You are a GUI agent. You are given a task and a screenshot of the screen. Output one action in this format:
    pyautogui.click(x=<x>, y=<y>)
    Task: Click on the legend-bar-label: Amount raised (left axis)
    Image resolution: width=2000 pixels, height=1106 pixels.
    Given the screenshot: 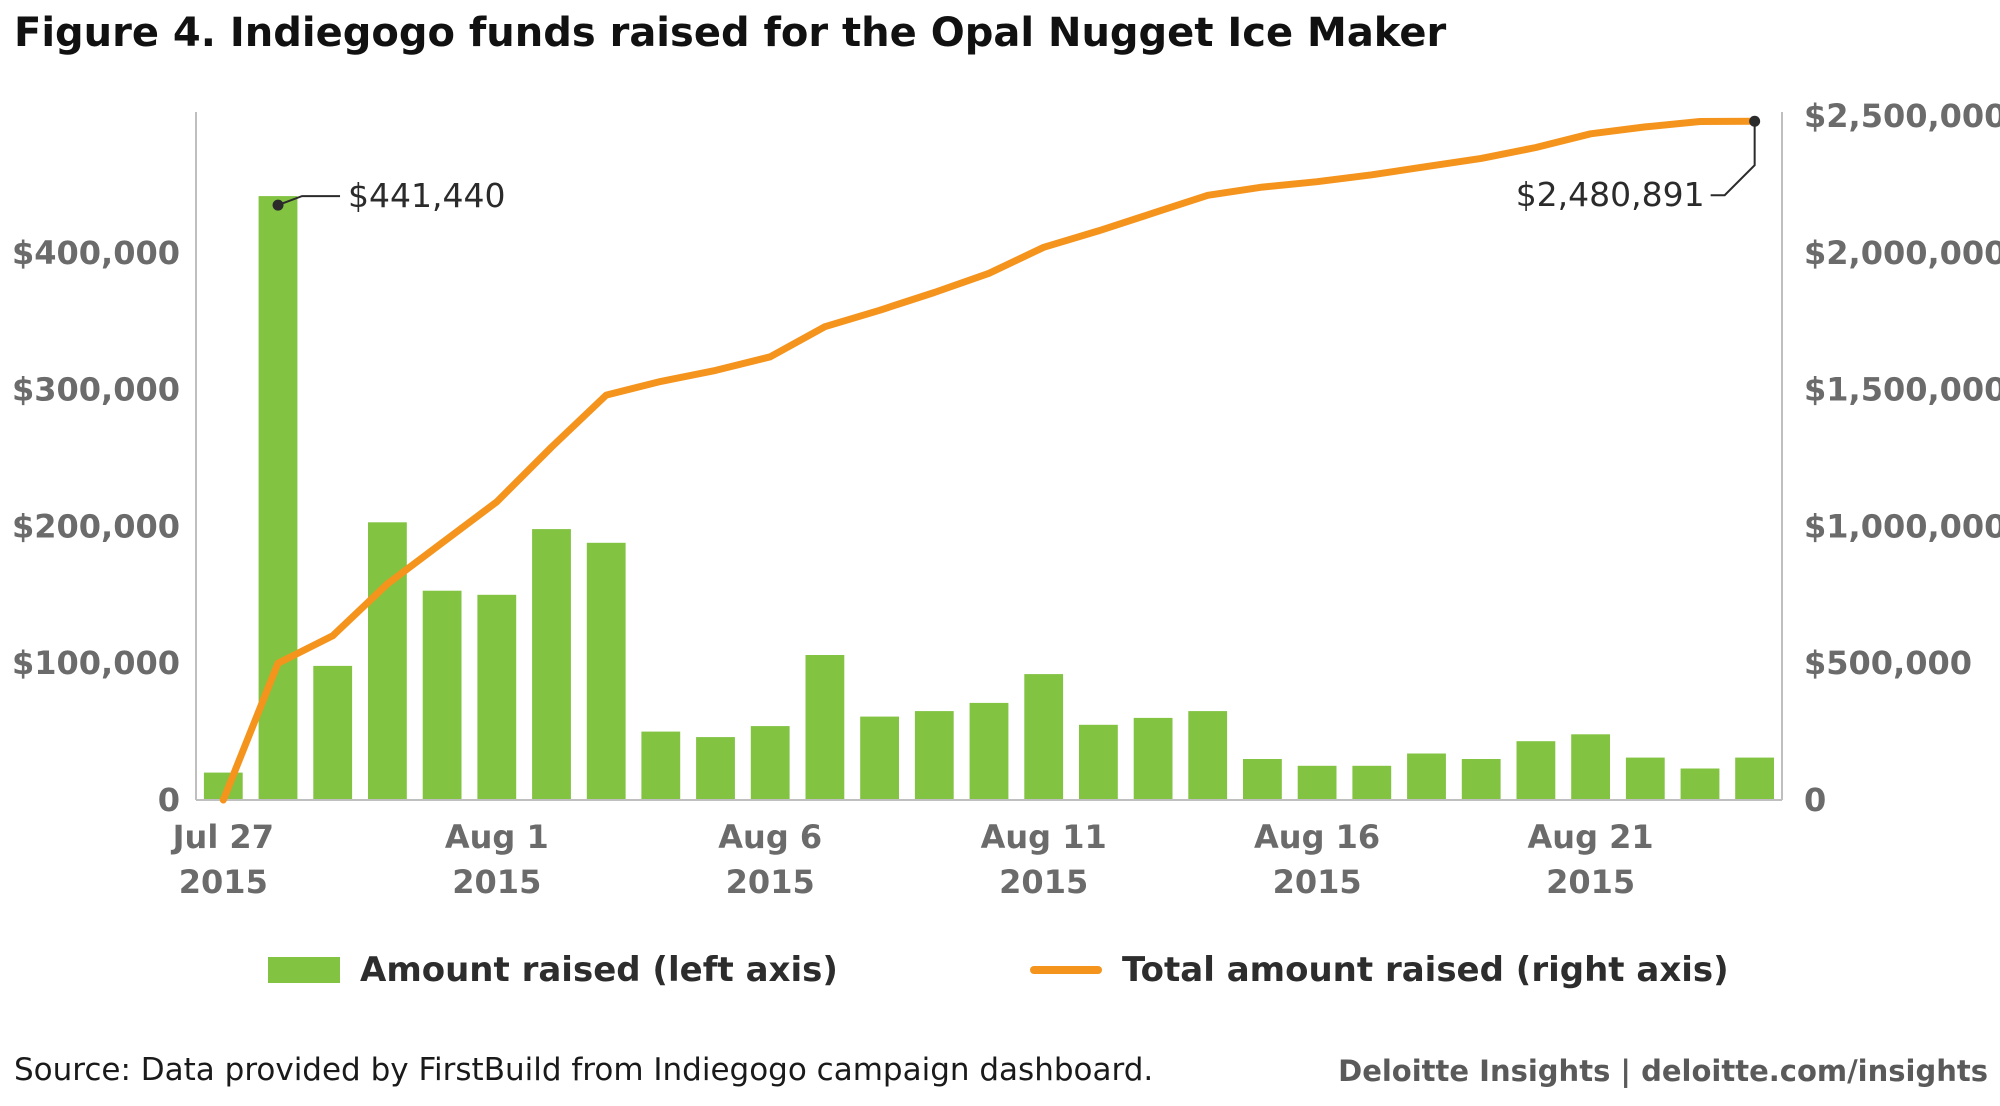 What is the action you would take?
    pyautogui.click(x=599, y=970)
    